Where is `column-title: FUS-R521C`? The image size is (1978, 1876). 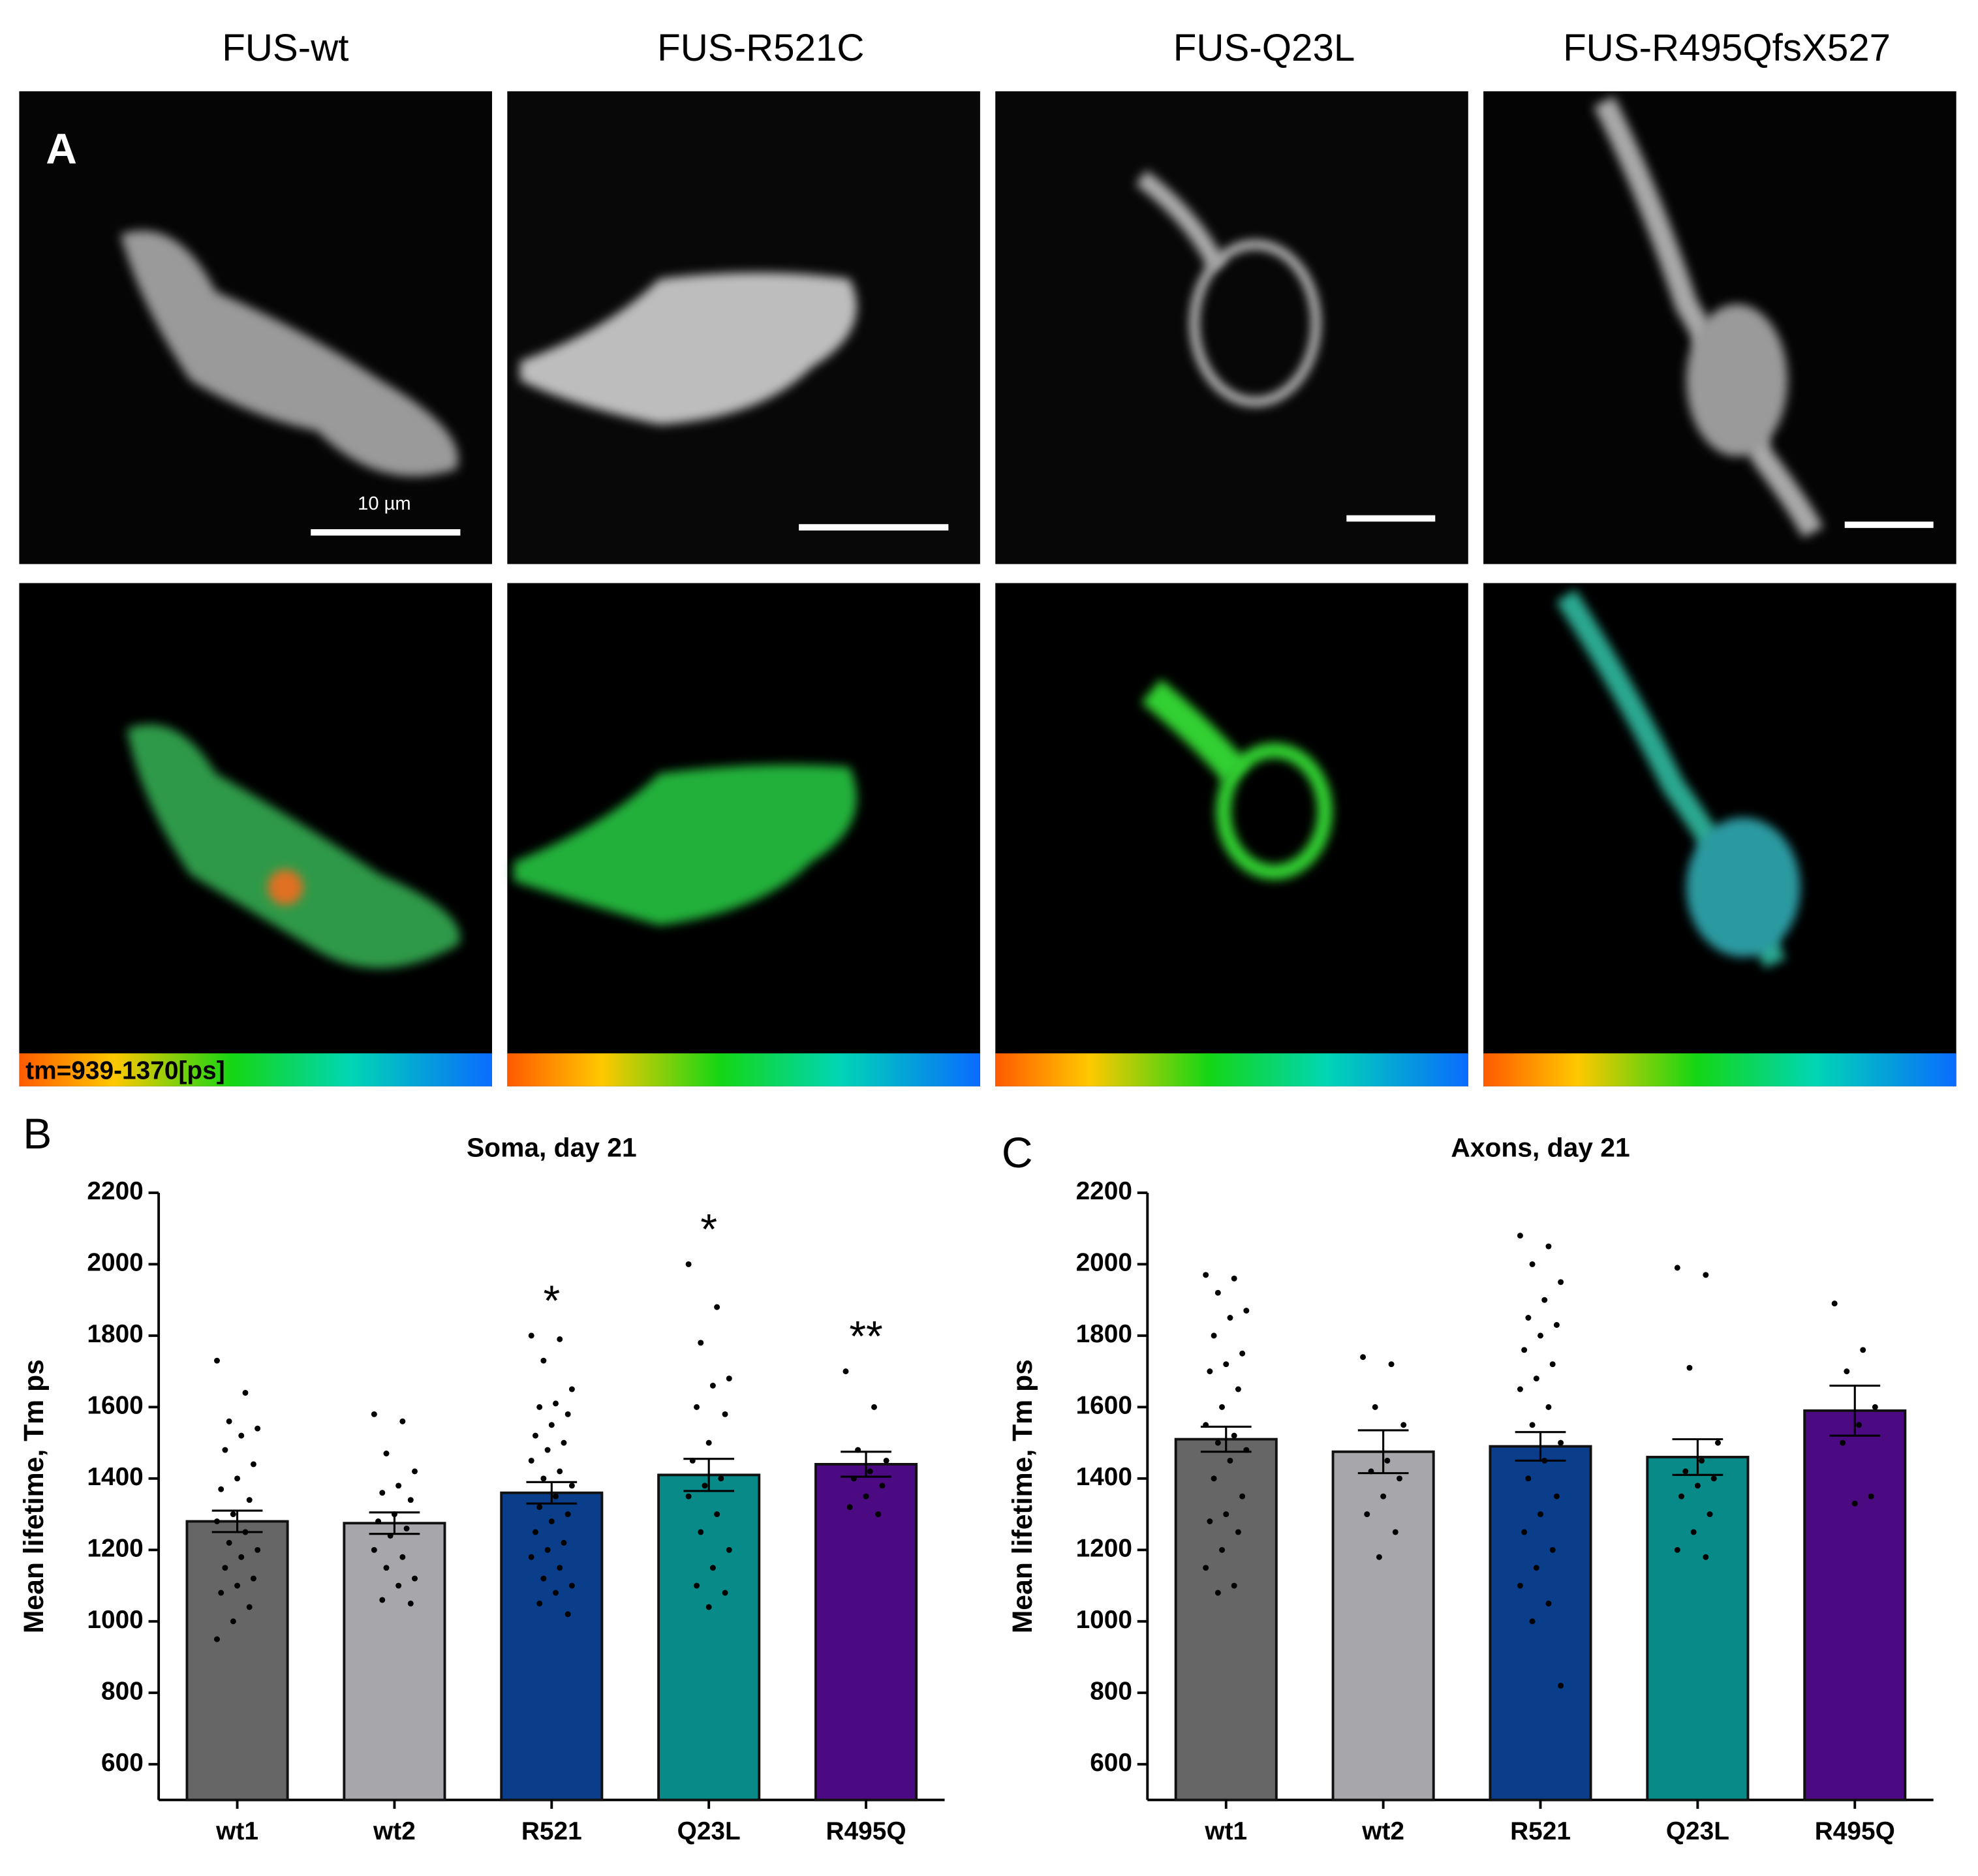
column-title: FUS-R521C is located at coordinates (760, 48).